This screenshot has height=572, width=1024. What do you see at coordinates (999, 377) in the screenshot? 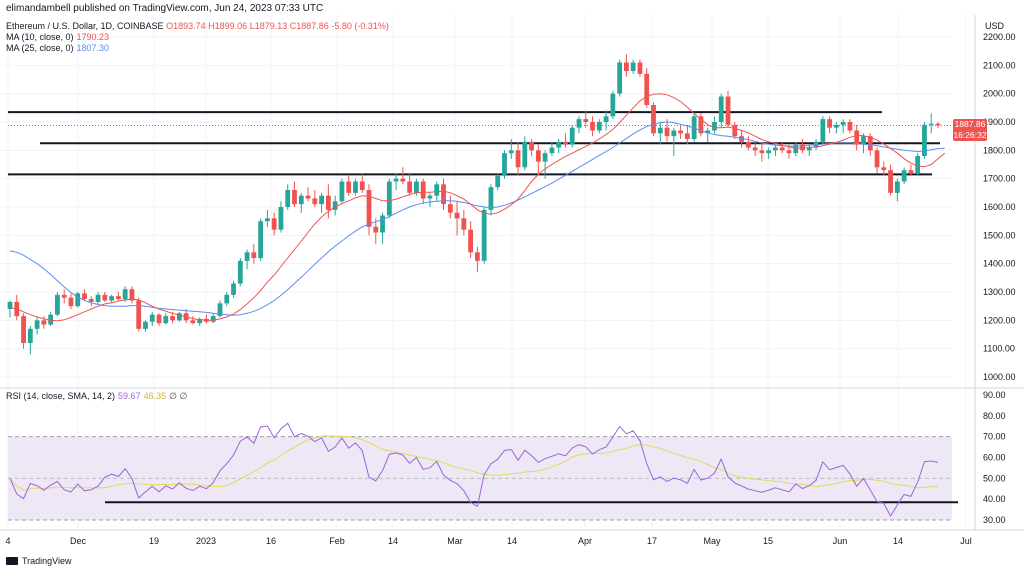
I see `price-tick-label: 1000.00` at bounding box center [999, 377].